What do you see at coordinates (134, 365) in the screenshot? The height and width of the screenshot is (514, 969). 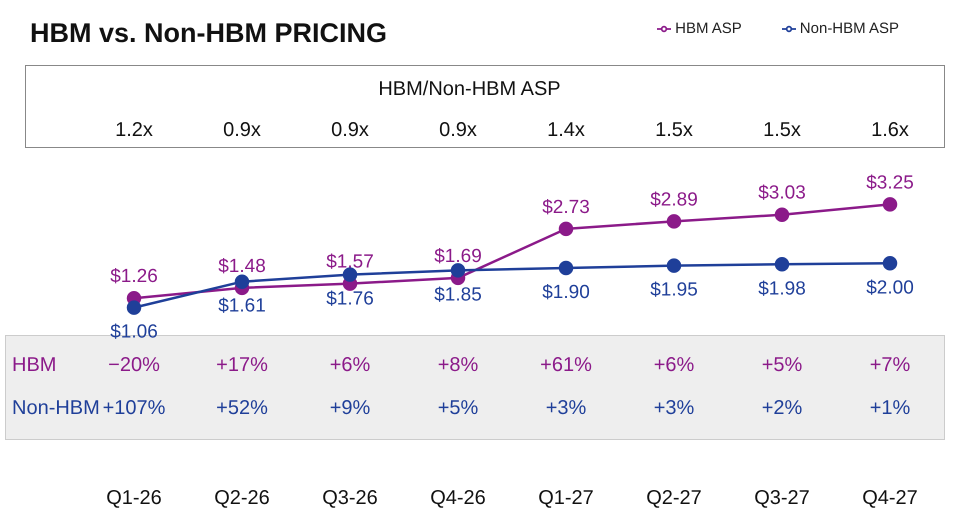 I see `text: −20%` at bounding box center [134, 365].